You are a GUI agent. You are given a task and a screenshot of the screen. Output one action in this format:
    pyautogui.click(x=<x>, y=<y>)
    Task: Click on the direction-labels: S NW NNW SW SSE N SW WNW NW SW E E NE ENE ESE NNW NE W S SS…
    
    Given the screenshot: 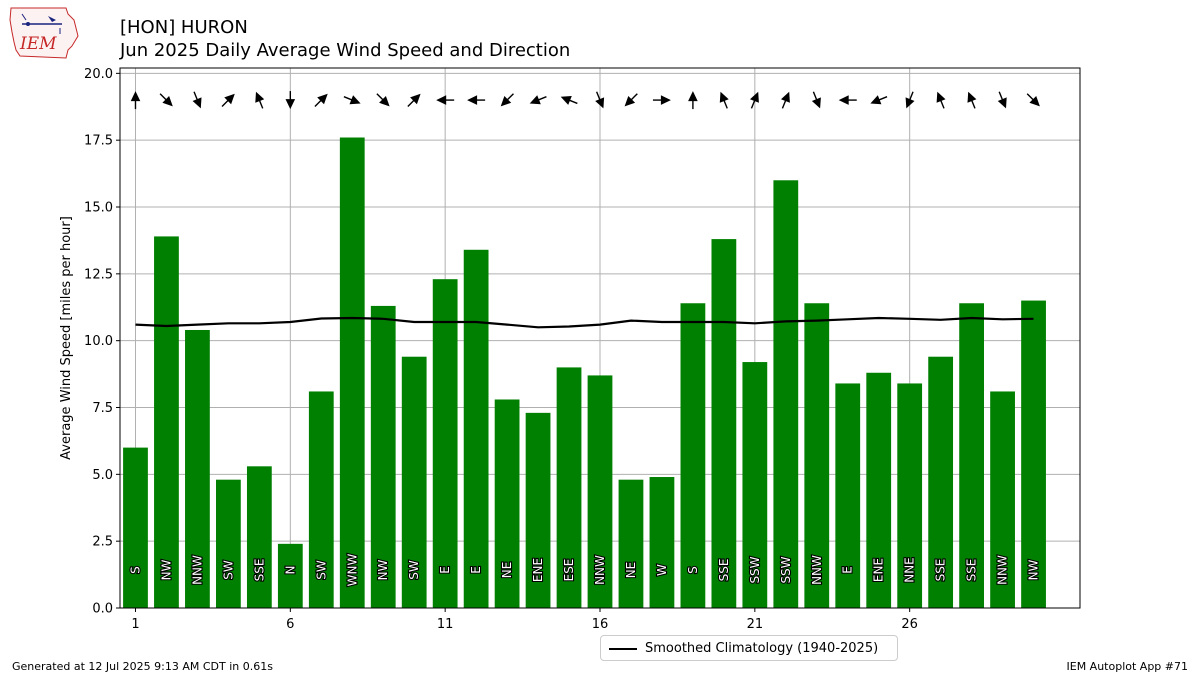 What is the action you would take?
    pyautogui.click(x=584, y=569)
    